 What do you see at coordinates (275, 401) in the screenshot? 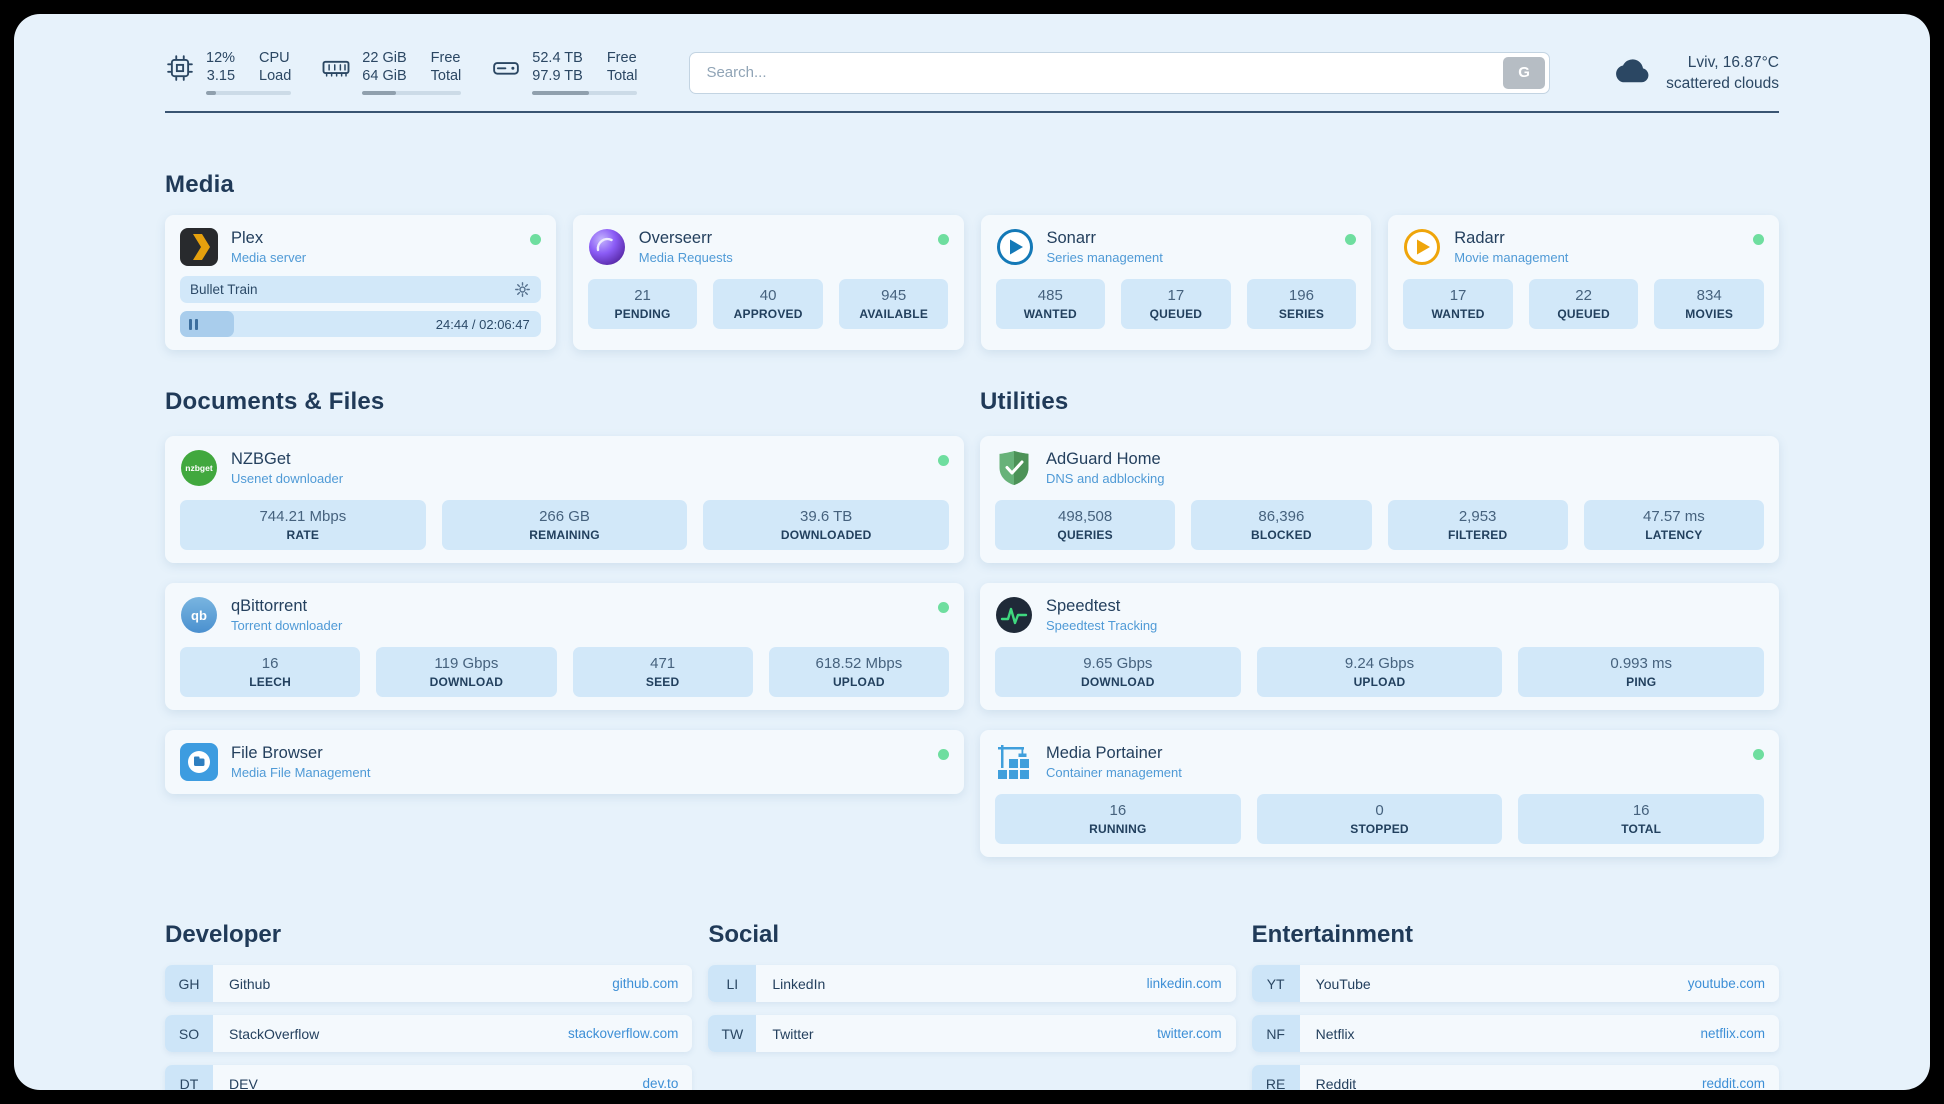
I see `section-title-documents: Documents & Files` at bounding box center [275, 401].